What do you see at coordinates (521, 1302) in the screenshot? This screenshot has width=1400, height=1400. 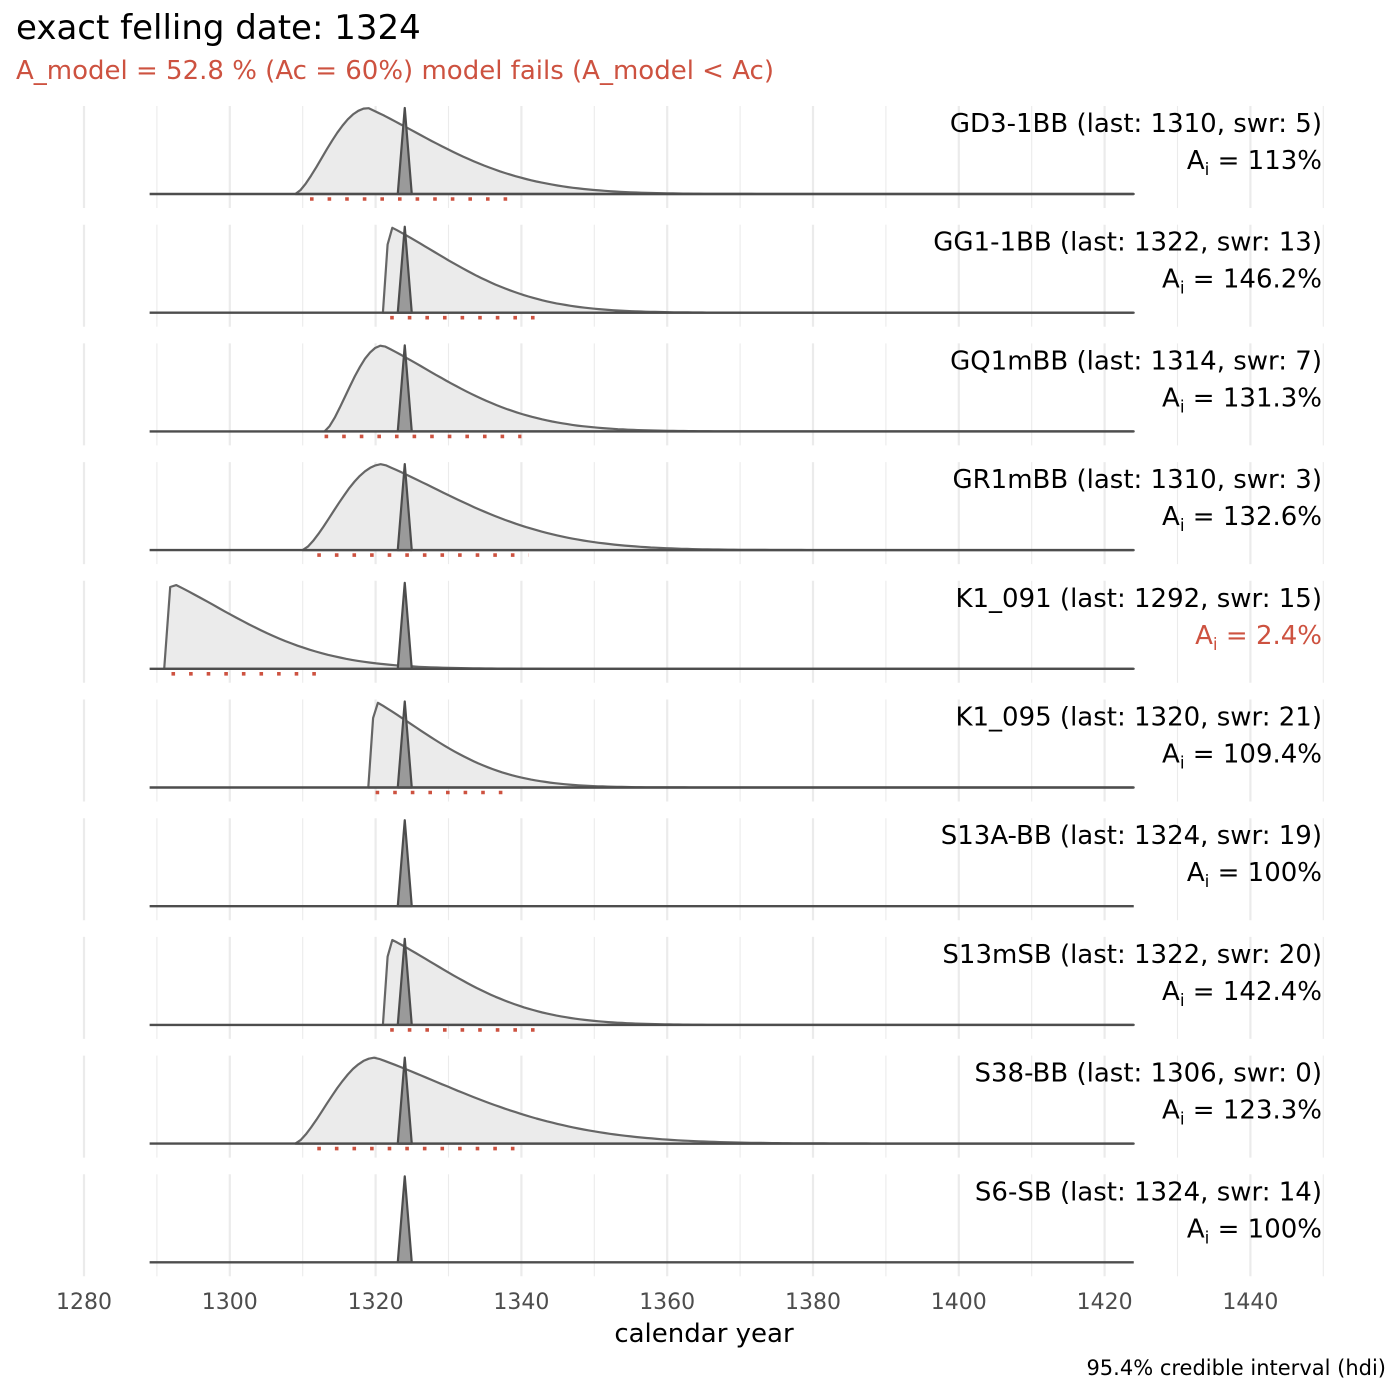 I see `x-tick-label: 1340` at bounding box center [521, 1302].